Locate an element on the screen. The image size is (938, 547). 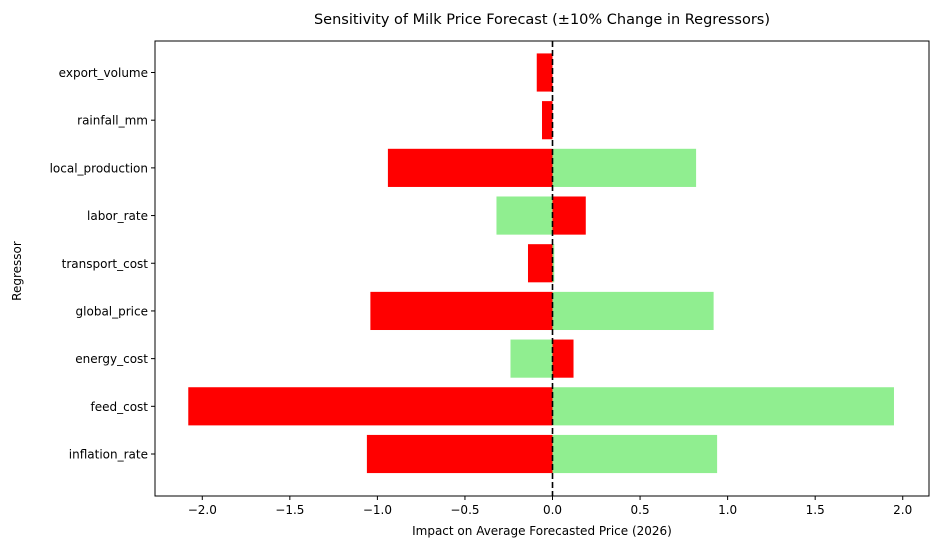
y-tick-label-labor_rate: labor_rate is located at coordinates (117, 216).